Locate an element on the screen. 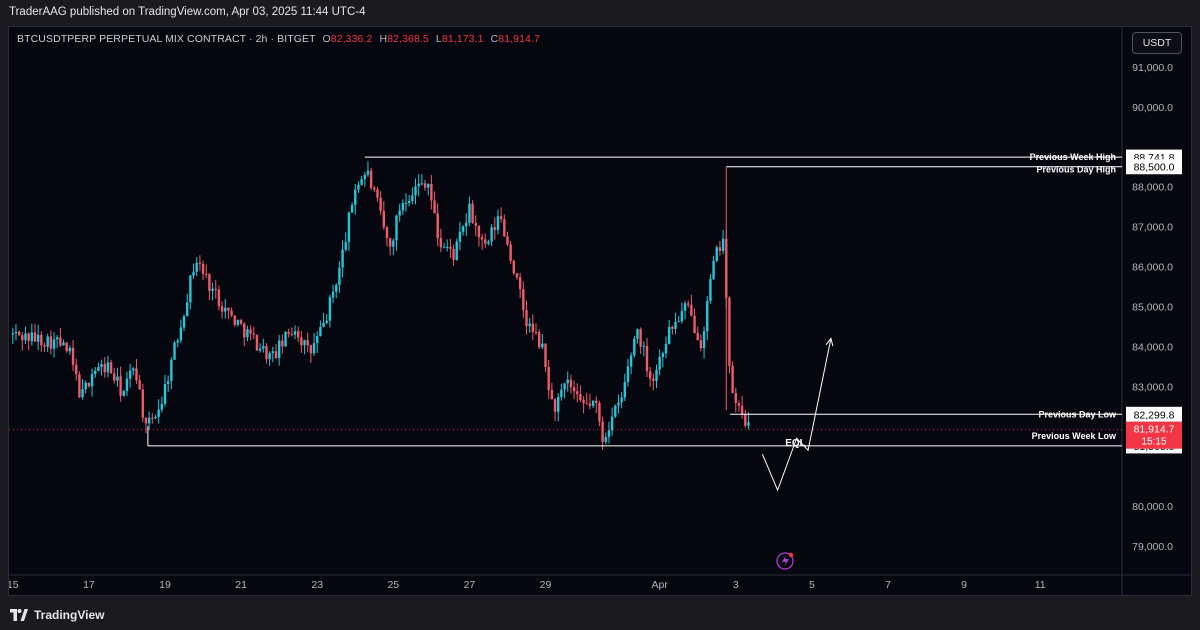  footer-bar: TradingView is located at coordinates (600, 615).